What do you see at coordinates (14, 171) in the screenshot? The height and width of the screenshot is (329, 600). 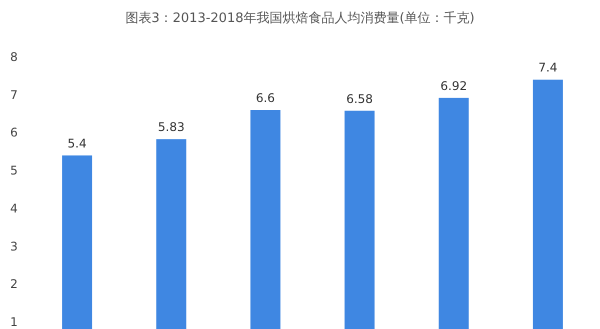 I see `y-tick-label: 5` at bounding box center [14, 171].